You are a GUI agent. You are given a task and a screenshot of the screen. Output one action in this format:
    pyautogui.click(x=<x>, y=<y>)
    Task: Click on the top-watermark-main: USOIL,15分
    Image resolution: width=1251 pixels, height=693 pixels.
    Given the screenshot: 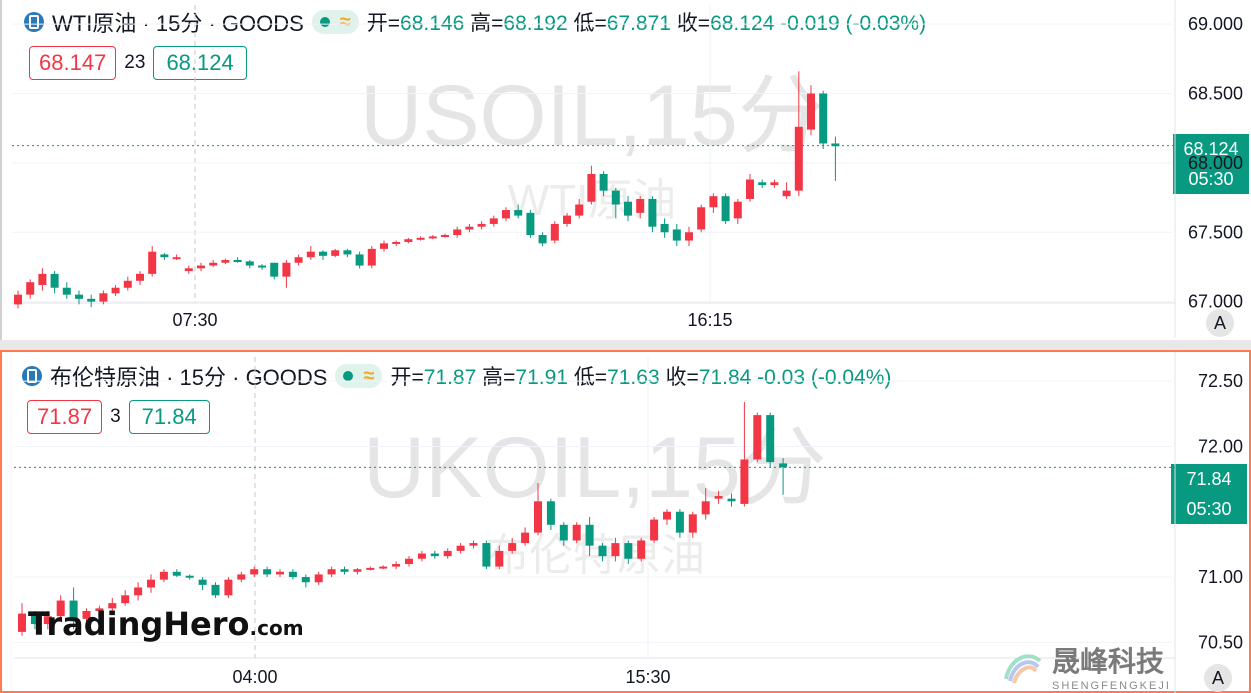 What is the action you would take?
    pyautogui.click(x=592, y=116)
    